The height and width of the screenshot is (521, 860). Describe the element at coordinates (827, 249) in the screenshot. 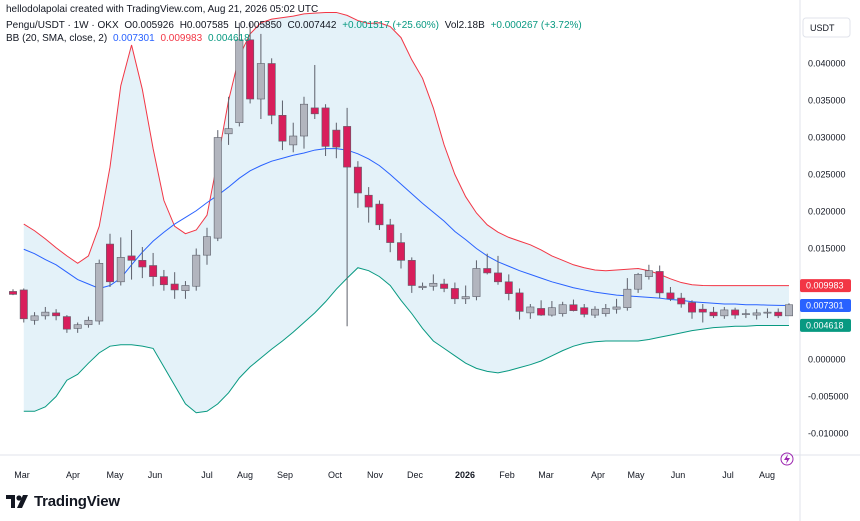

I see `price-tick-label: 0.015000` at that location.